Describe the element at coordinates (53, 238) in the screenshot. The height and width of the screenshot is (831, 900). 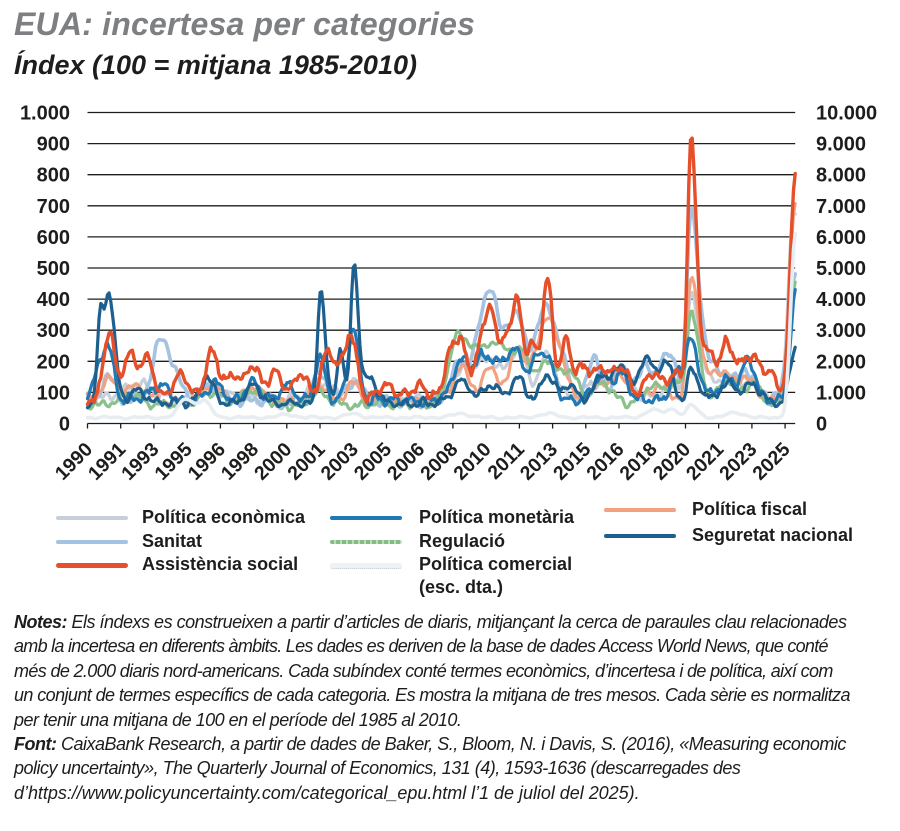
I see `svg-text: 600` at that location.